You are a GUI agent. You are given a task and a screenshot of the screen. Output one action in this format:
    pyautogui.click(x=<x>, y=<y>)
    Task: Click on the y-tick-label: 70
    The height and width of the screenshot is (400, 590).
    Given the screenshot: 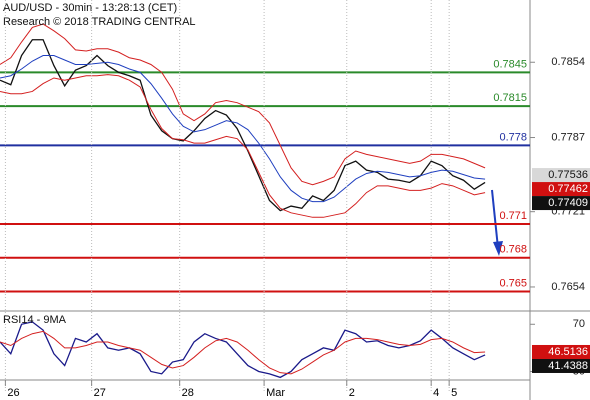 What is the action you would take?
    pyautogui.click(x=579, y=324)
    